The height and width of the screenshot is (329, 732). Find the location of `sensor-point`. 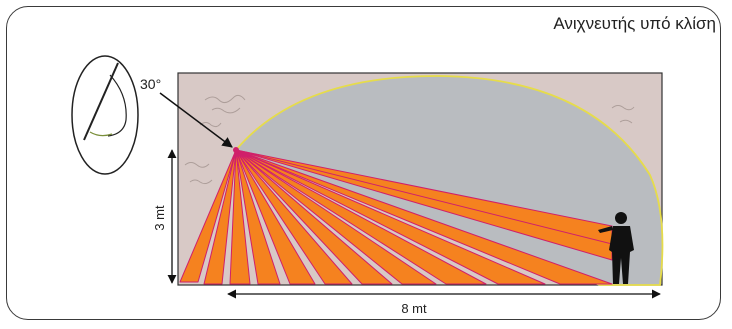

sensor-point is located at coordinates (236, 150).